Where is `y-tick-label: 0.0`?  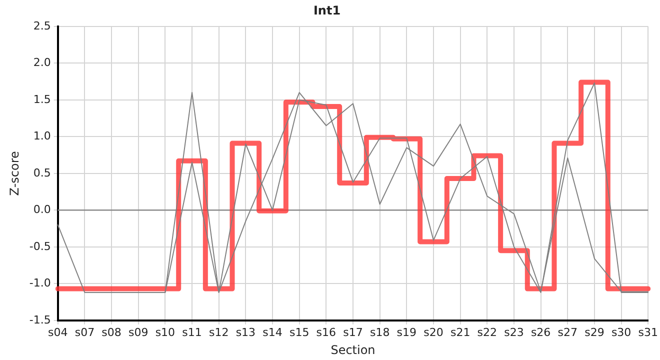
y-tick-label: 0.0 is located at coordinates (42, 209).